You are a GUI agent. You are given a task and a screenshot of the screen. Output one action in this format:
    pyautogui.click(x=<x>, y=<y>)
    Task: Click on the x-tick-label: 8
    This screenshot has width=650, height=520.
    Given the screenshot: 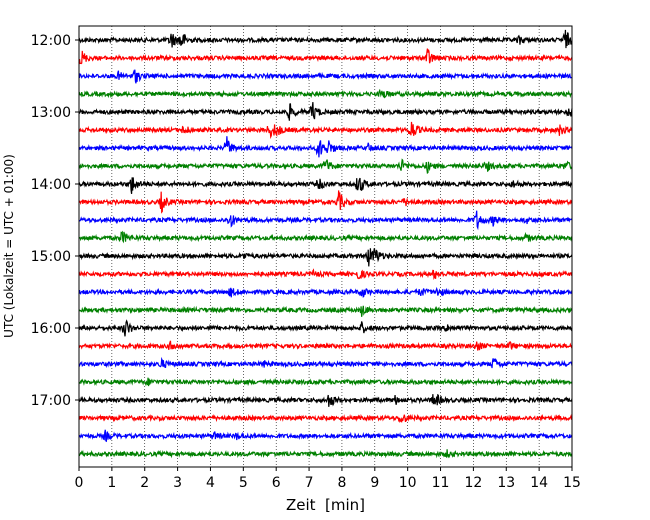 What is the action you would take?
    pyautogui.click(x=341, y=483)
    